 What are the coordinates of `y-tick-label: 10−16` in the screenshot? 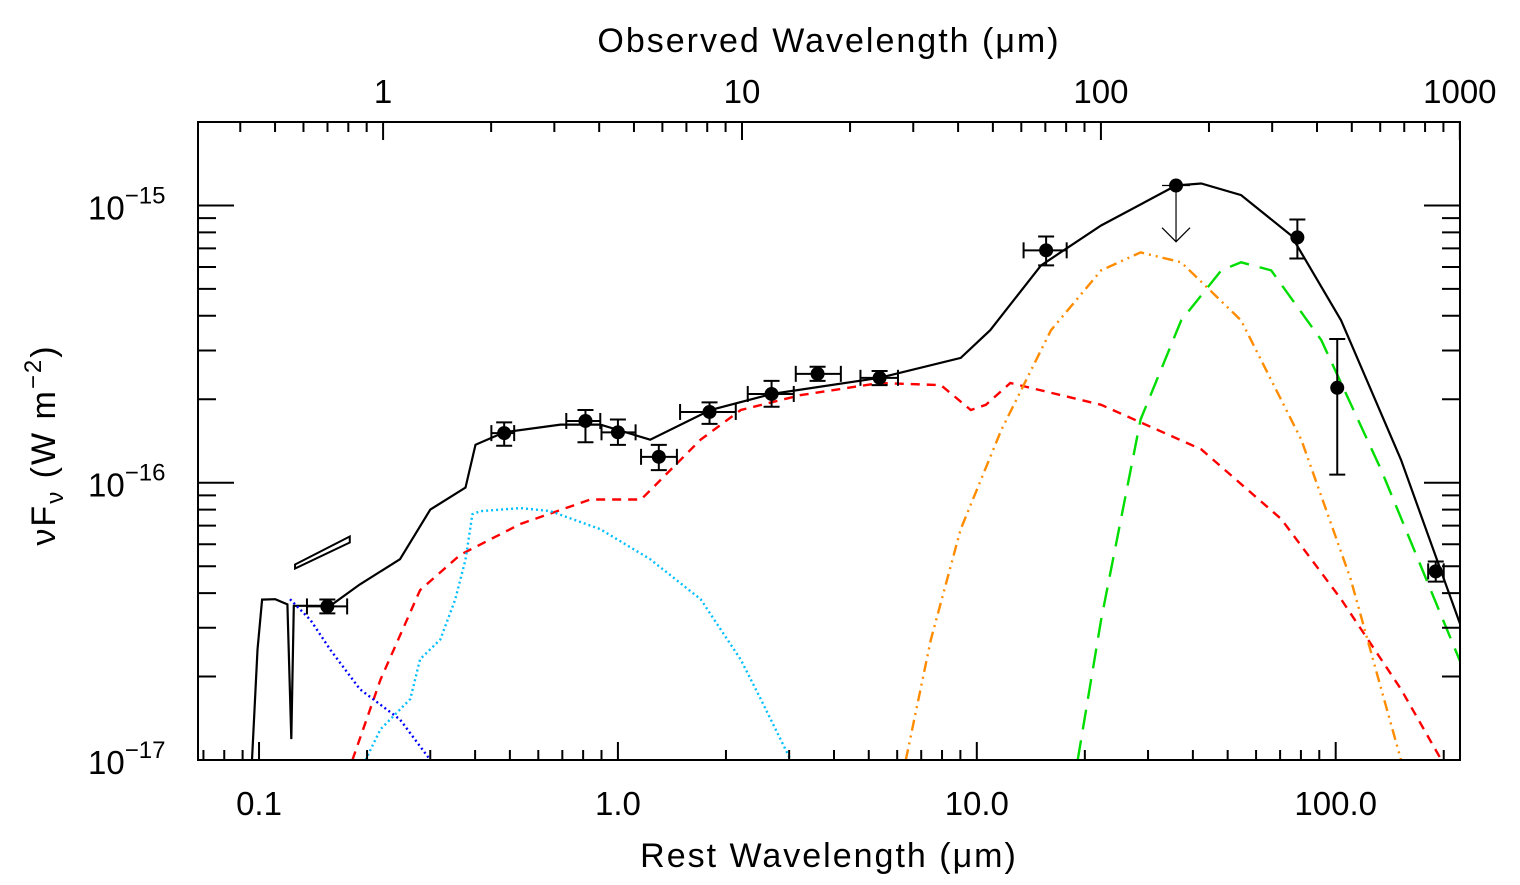 It's located at (126, 482).